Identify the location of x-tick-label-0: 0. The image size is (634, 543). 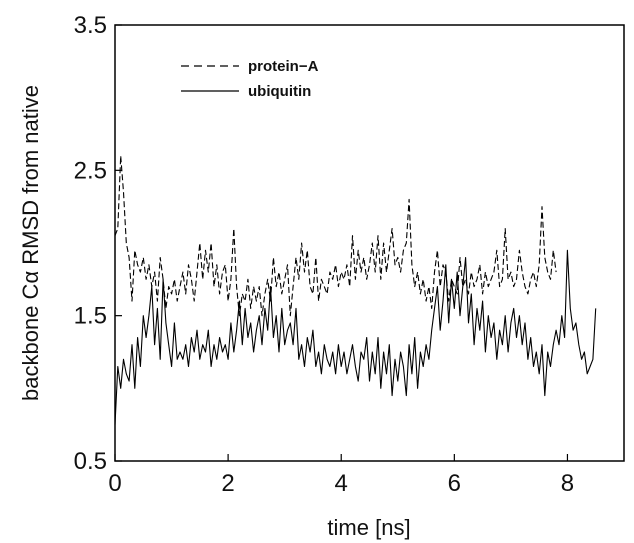
(114, 483).